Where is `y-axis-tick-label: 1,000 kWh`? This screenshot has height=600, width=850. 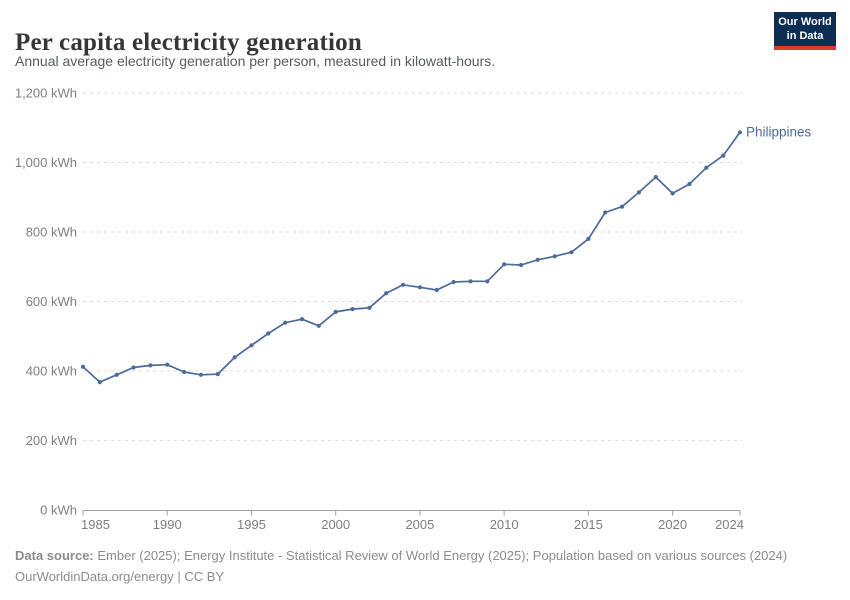
y-axis-tick-label: 1,000 kWh is located at coordinates (46, 162).